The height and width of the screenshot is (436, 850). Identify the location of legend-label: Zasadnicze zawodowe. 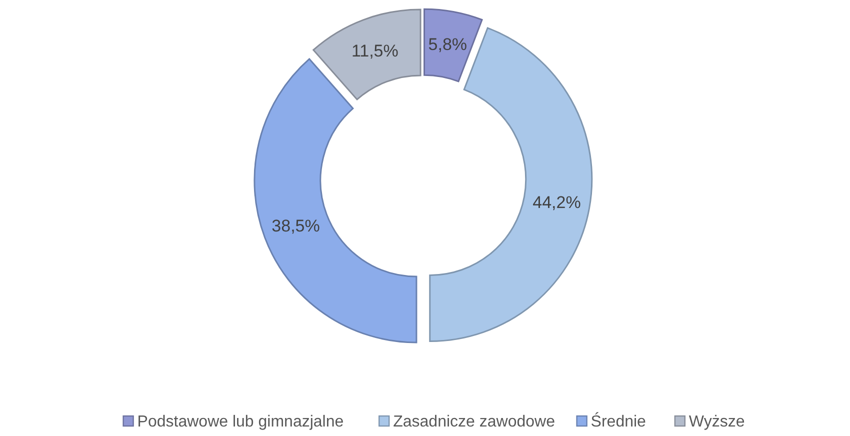
(474, 422).